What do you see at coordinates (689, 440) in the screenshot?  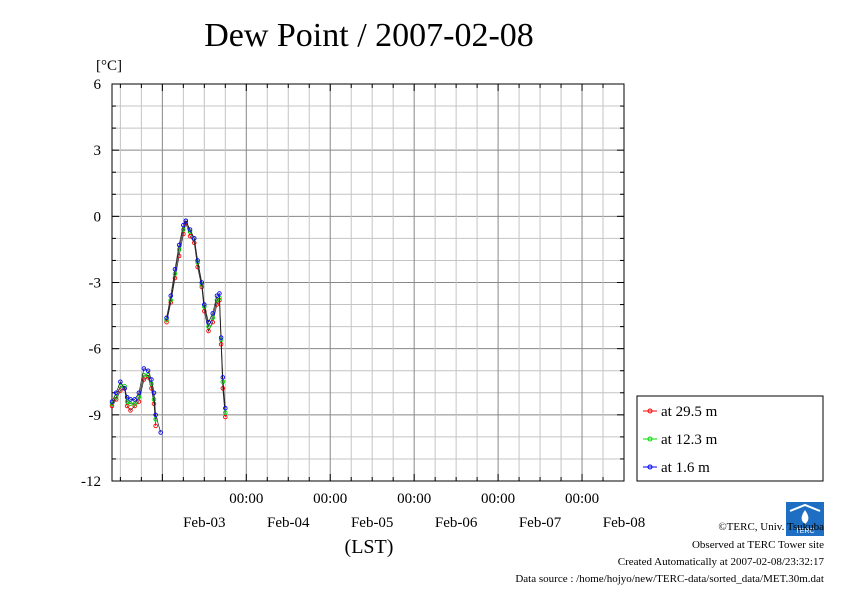 I see `legend-label: at 12.3 m` at bounding box center [689, 440].